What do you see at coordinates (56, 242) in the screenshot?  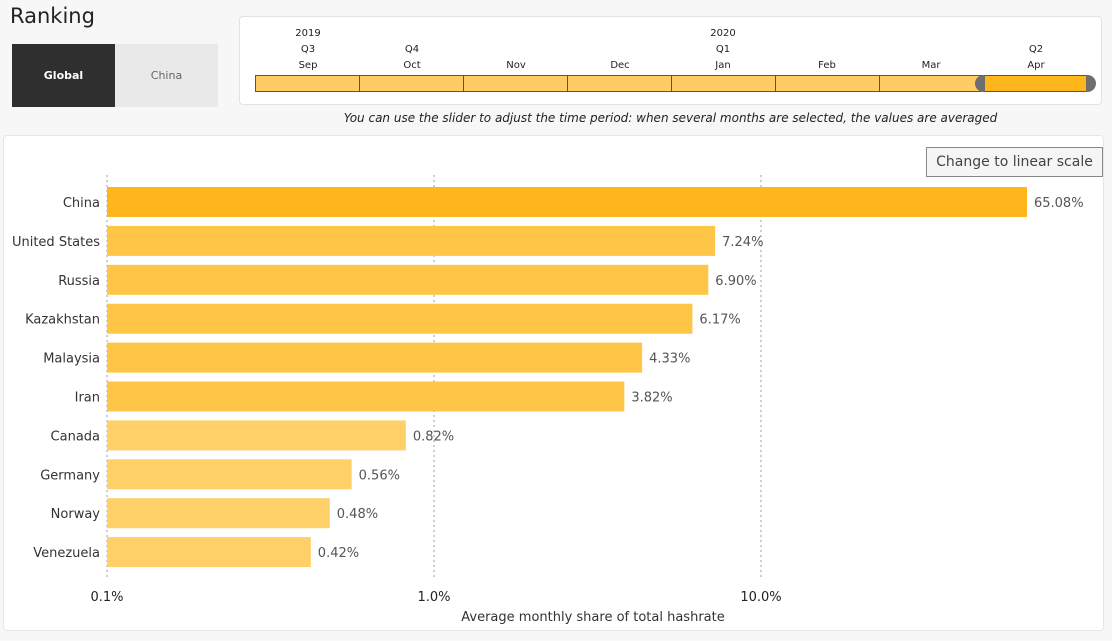 I see `category-label: United States` at bounding box center [56, 242].